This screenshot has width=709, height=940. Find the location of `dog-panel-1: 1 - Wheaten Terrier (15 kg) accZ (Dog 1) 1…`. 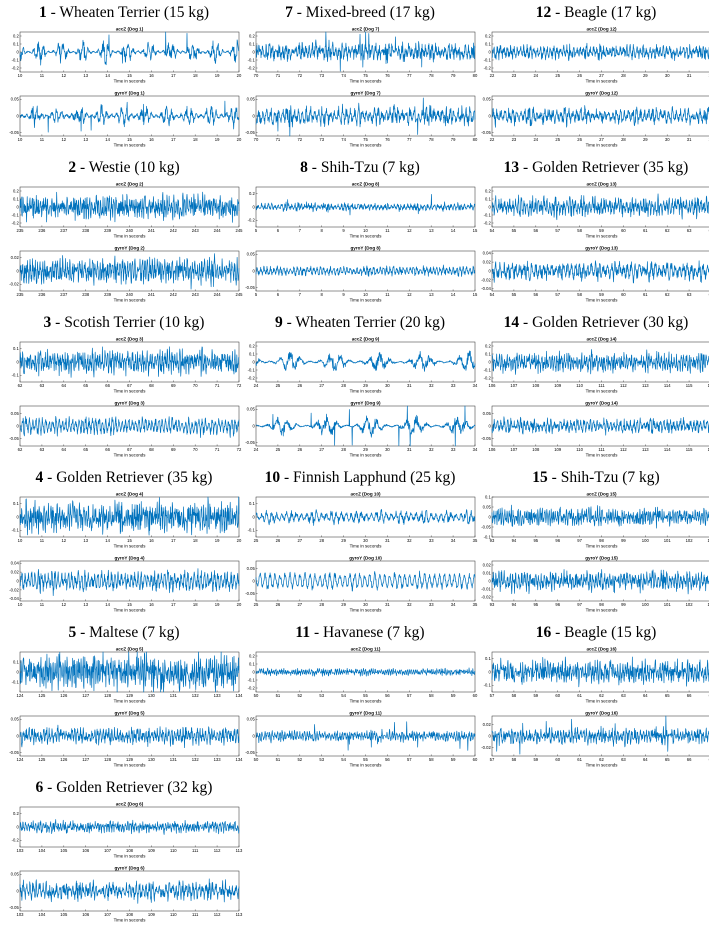

dog-panel-1: 1 - Wheaten Terrier (15 kg) accZ (Dog 1) 1… is located at coordinates (124, 80).